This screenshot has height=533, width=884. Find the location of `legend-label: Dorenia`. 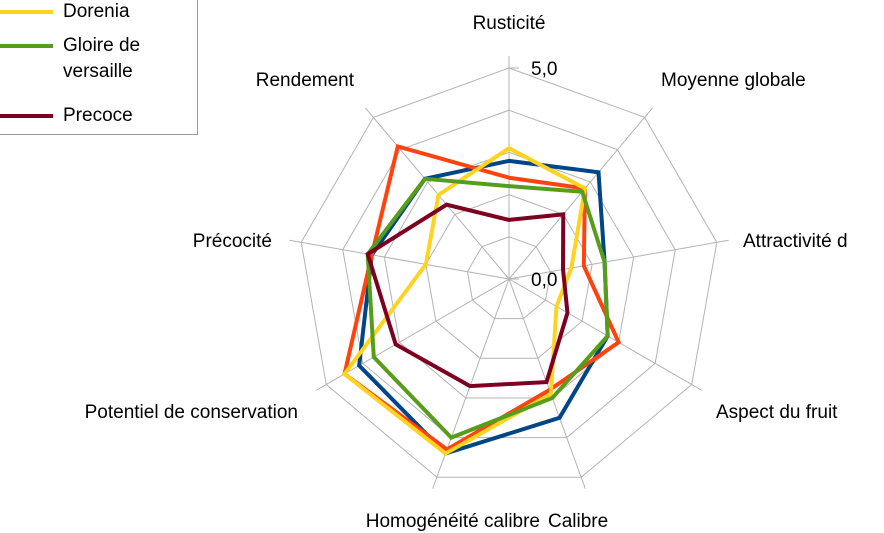

legend-label: Dorenia is located at coordinates (96, 11).